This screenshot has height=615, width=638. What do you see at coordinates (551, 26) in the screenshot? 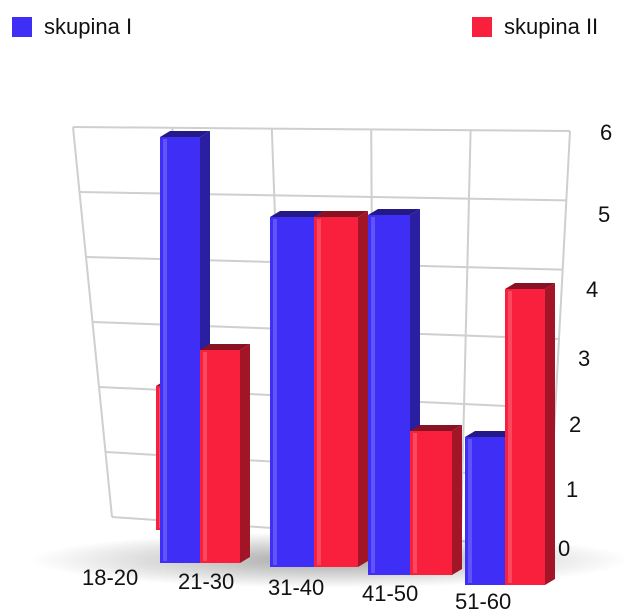
I see `legend-label-series-2: skupina II` at bounding box center [551, 26].